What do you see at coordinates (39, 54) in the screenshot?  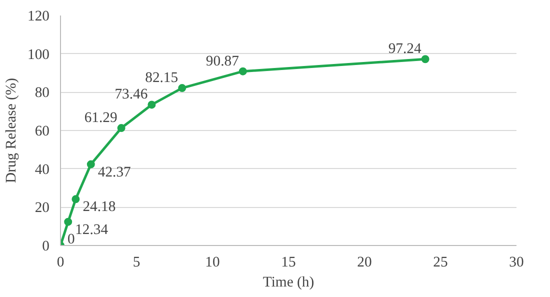 I see `y-tick-label: 100` at bounding box center [39, 54].